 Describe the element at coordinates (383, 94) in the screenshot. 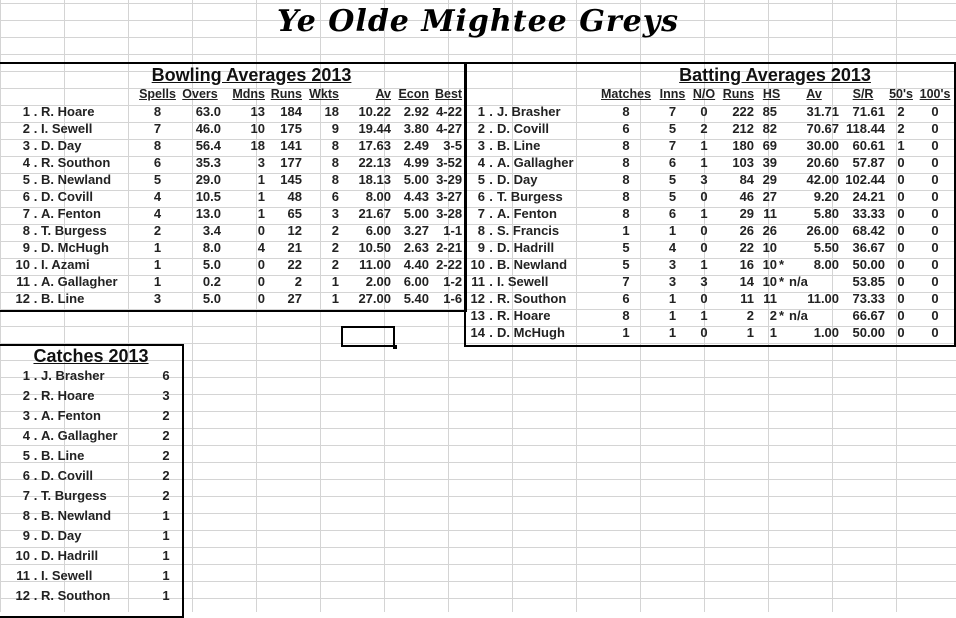

I see `column-header: Av` at that location.